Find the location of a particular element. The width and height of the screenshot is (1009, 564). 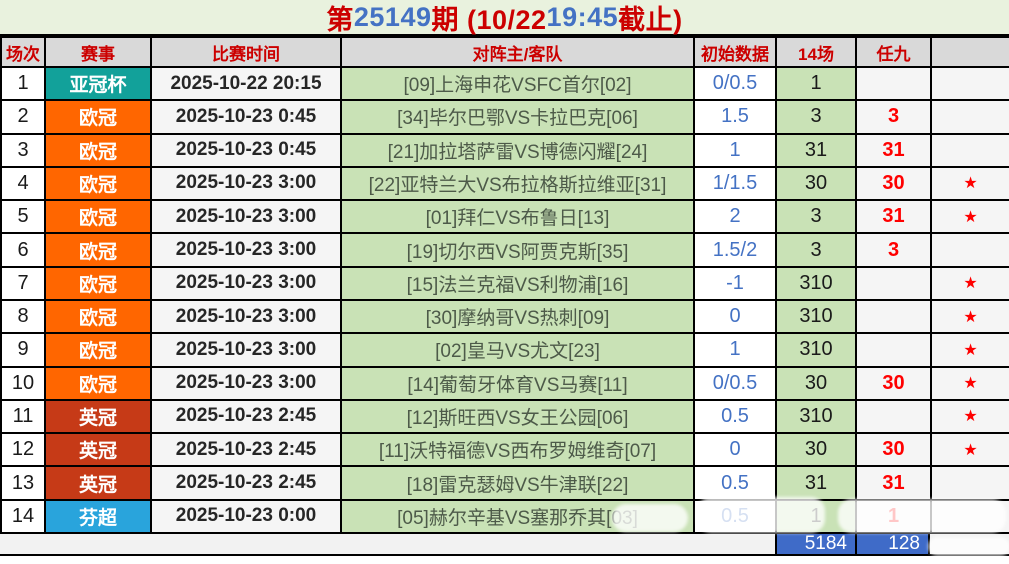

match-no-cell: 2 is located at coordinates (23, 117).